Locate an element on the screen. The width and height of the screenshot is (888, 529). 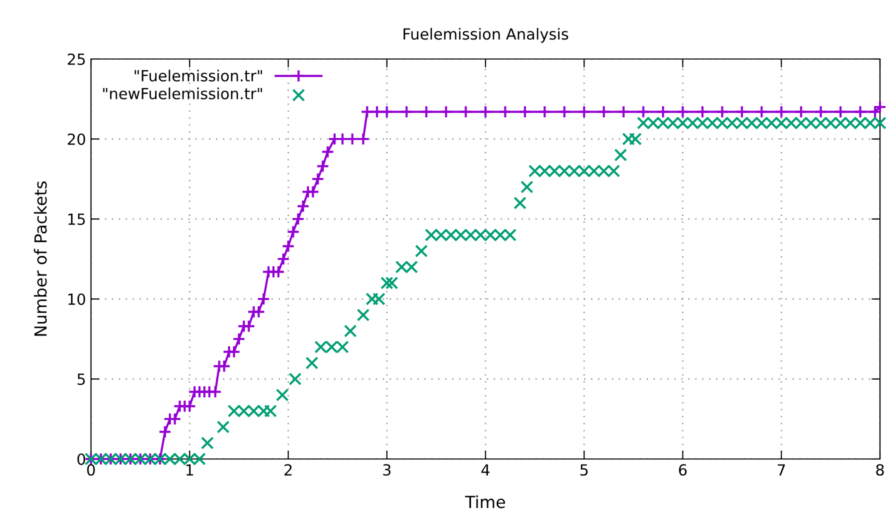
x-tick-label: 8 is located at coordinates (880, 470).